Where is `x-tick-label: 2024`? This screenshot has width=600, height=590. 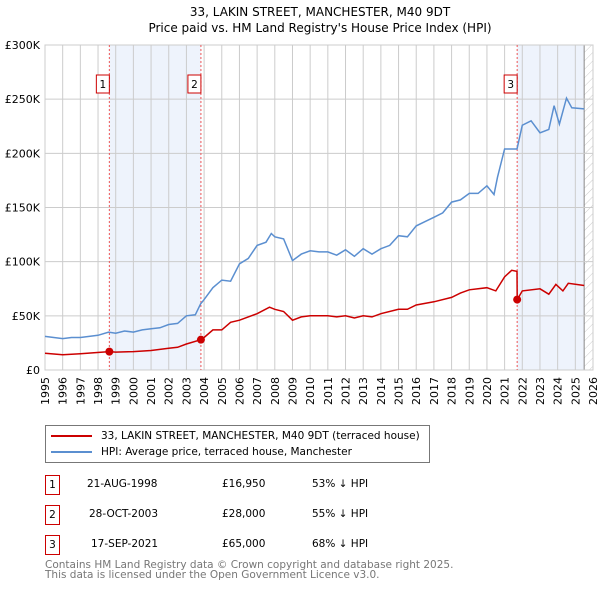 x-tick-label: 2024 is located at coordinates (558, 391).